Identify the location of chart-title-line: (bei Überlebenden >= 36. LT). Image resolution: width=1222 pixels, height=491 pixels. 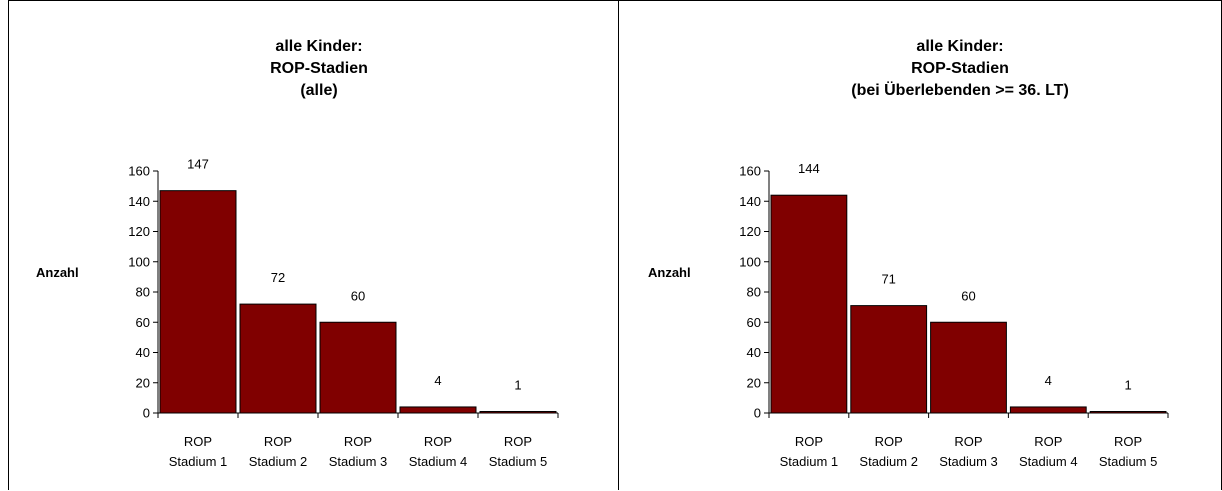
(960, 89).